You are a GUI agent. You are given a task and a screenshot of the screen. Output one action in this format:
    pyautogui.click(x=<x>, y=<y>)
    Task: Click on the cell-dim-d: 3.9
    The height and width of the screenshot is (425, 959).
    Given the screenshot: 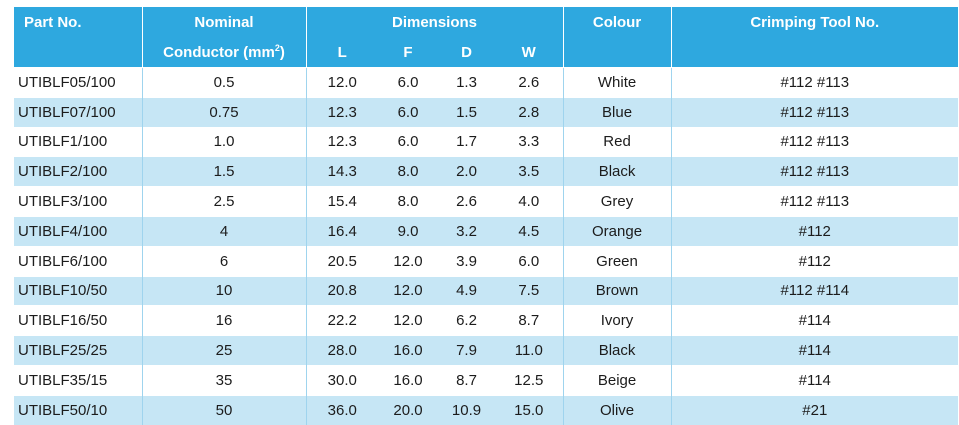 What is the action you would take?
    pyautogui.click(x=466, y=261)
    